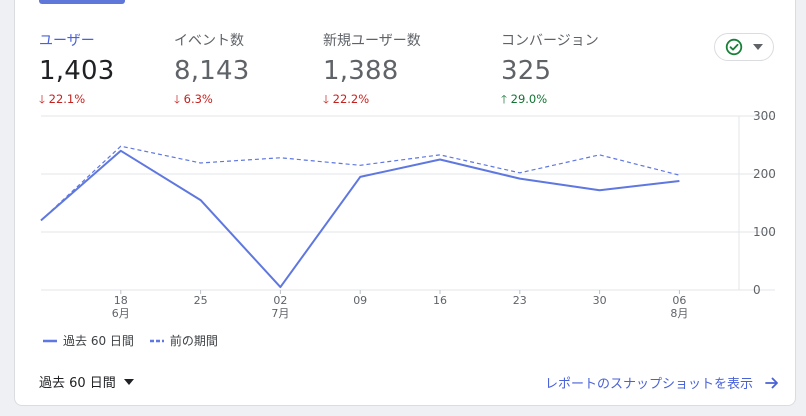 This screenshot has height=416, width=806. I want to click on view-snapshot-link: レポートのスナップショットを表示, so click(662, 382).